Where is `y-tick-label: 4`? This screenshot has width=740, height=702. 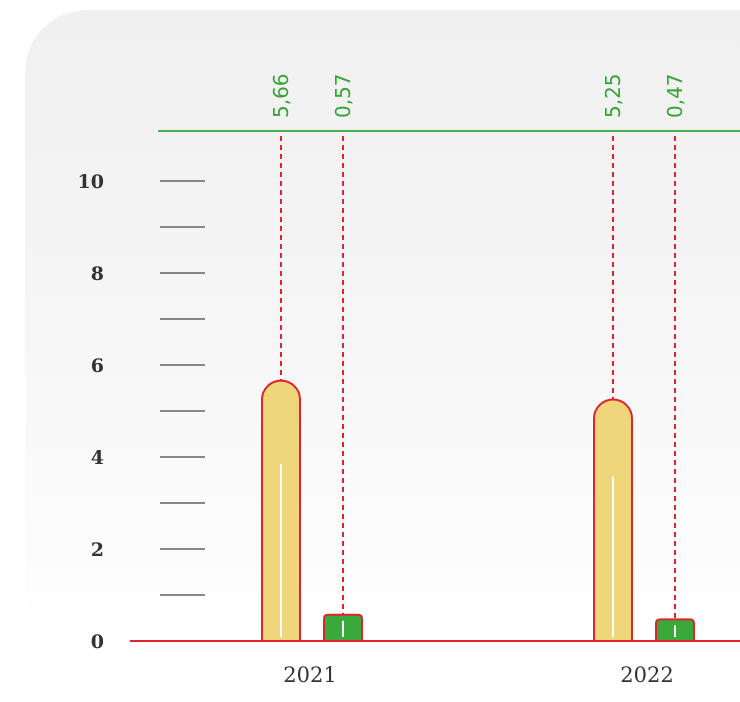 y-tick-label: 4 is located at coordinates (97, 458).